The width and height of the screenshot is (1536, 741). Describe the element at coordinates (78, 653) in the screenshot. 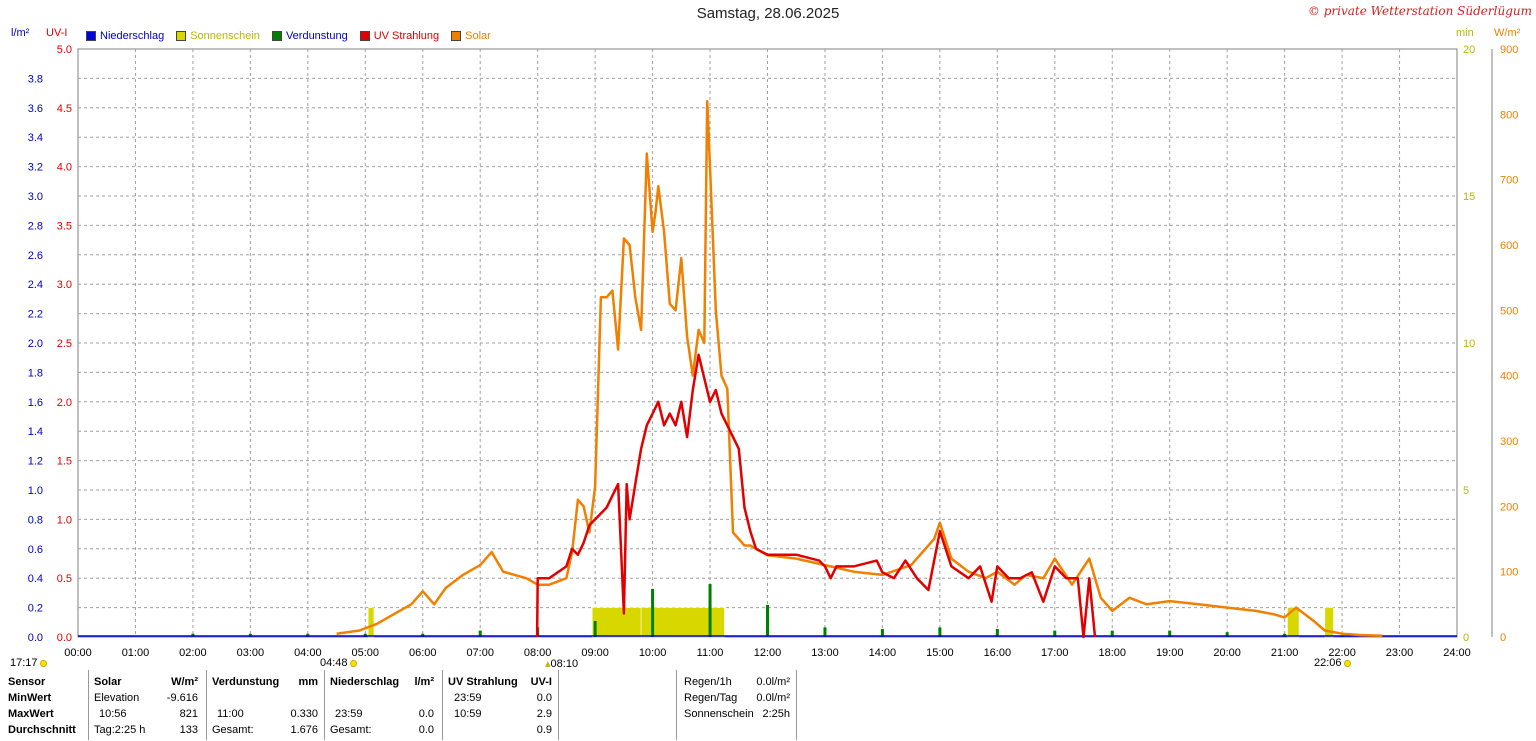

I see `x-tick-label: 00:00` at that location.